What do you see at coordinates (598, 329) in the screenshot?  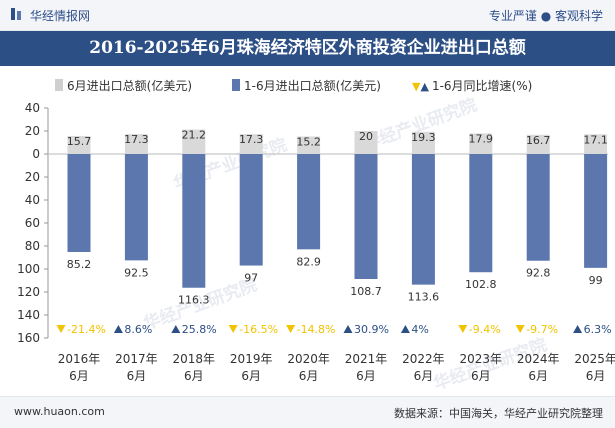 I see `growth-label: 6.3%` at bounding box center [598, 329].